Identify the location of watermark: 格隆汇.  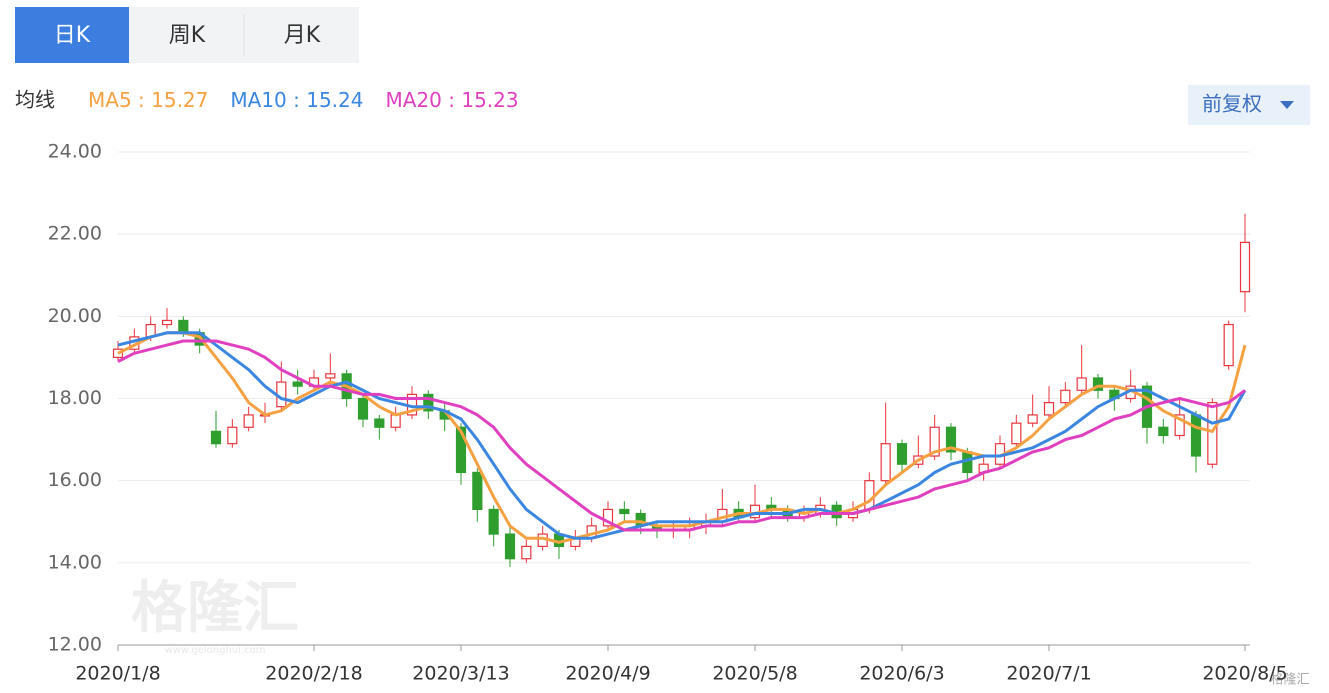
(215, 608).